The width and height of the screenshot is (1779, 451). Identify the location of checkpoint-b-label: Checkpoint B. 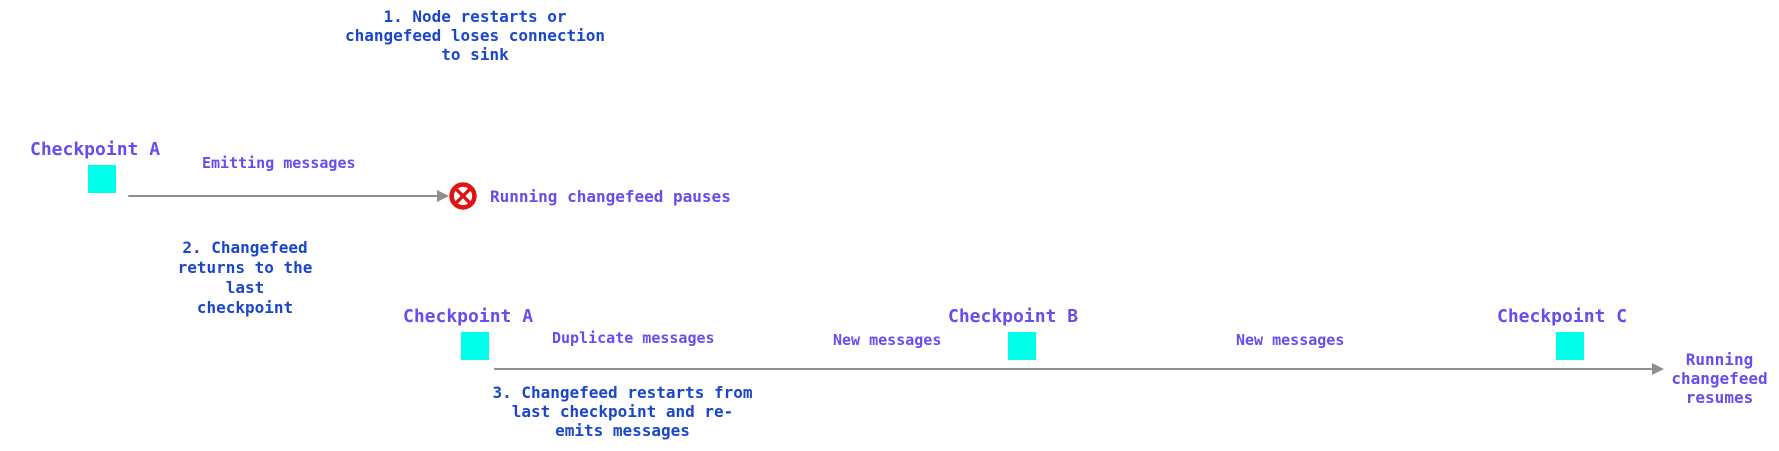
(1013, 316).